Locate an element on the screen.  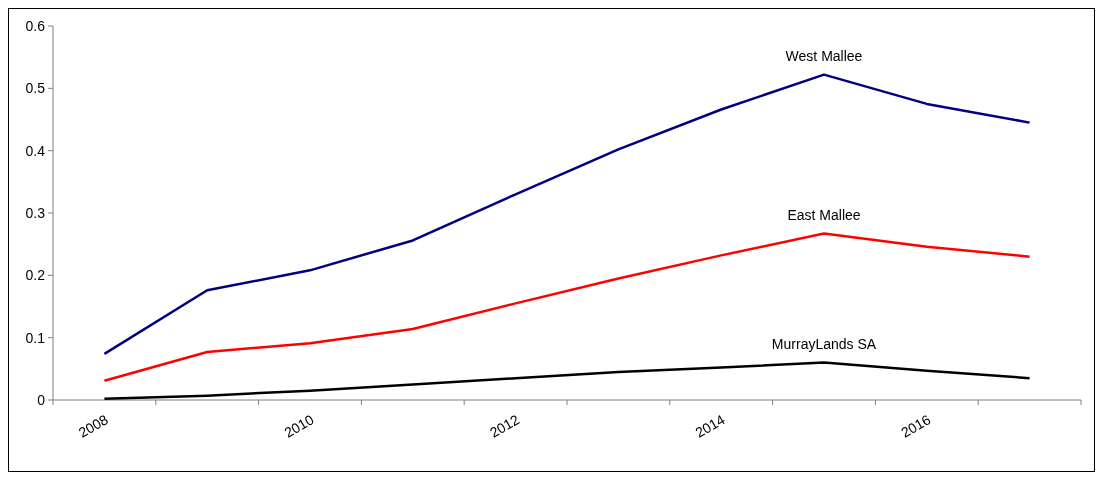
y-tick-label: 0.5 is located at coordinates (35, 88).